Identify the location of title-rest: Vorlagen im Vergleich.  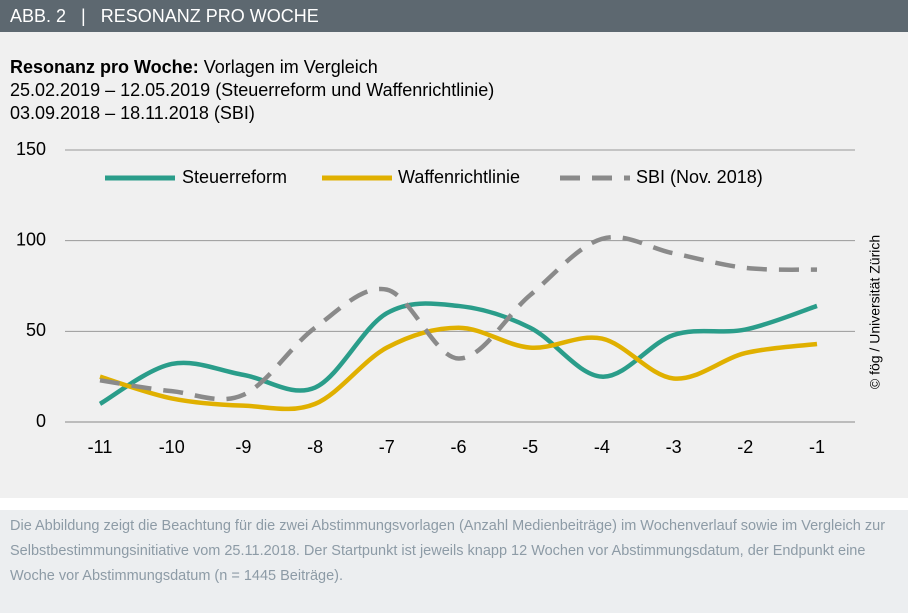
(291, 67).